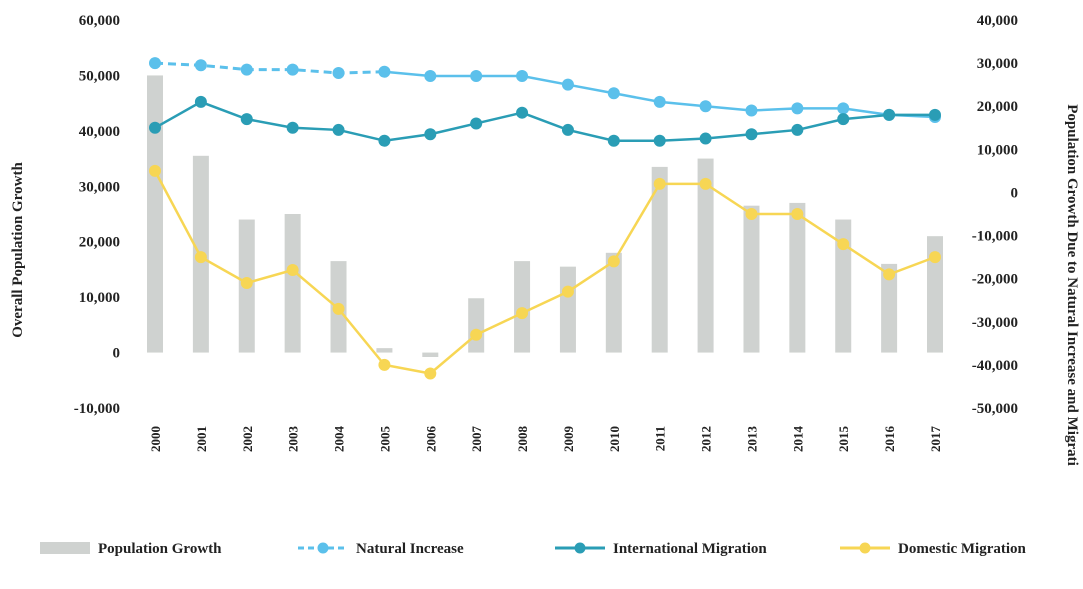 The image size is (1083, 589). Describe the element at coordinates (410, 549) in the screenshot. I see `legend-label-natural-increase: Natural Increase` at that location.